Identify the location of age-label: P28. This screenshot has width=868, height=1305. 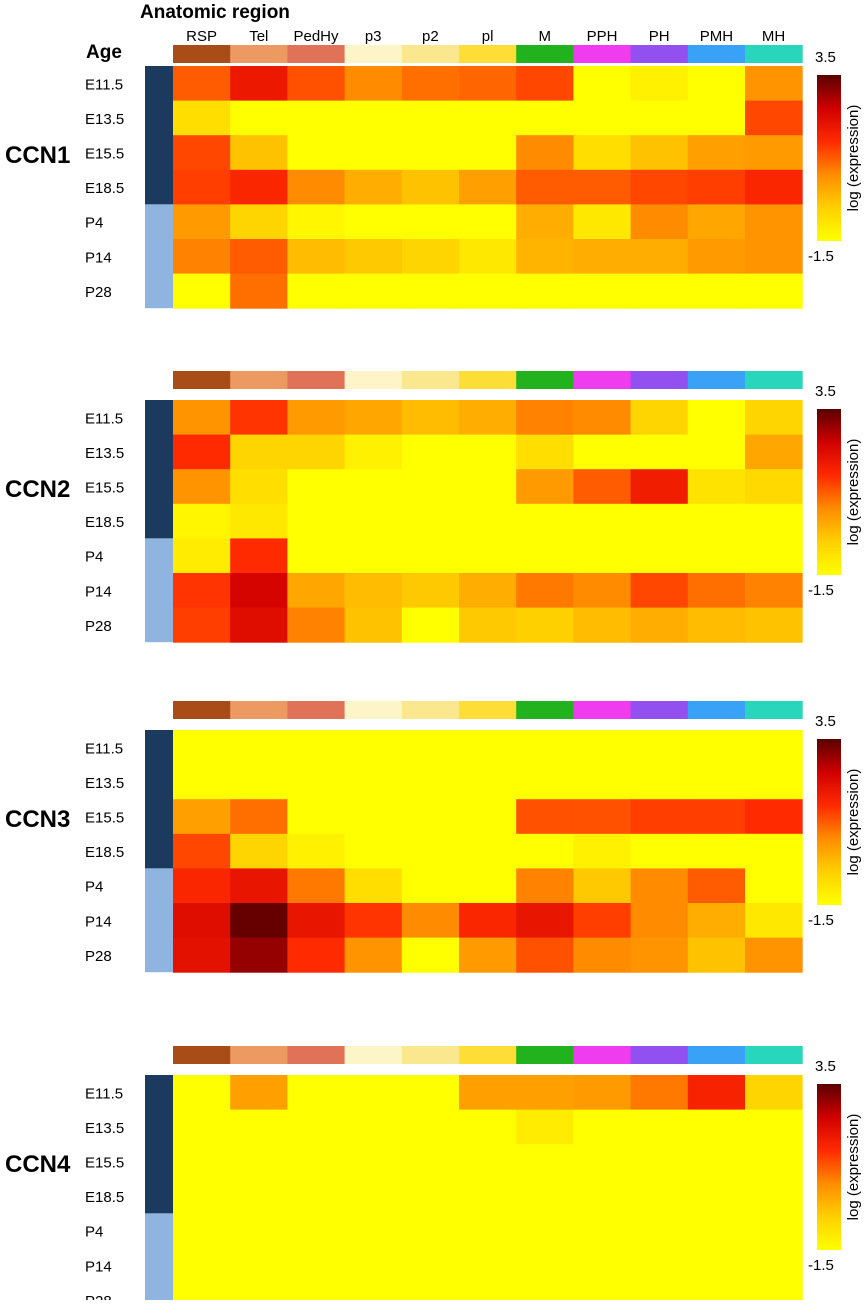
(98, 292).